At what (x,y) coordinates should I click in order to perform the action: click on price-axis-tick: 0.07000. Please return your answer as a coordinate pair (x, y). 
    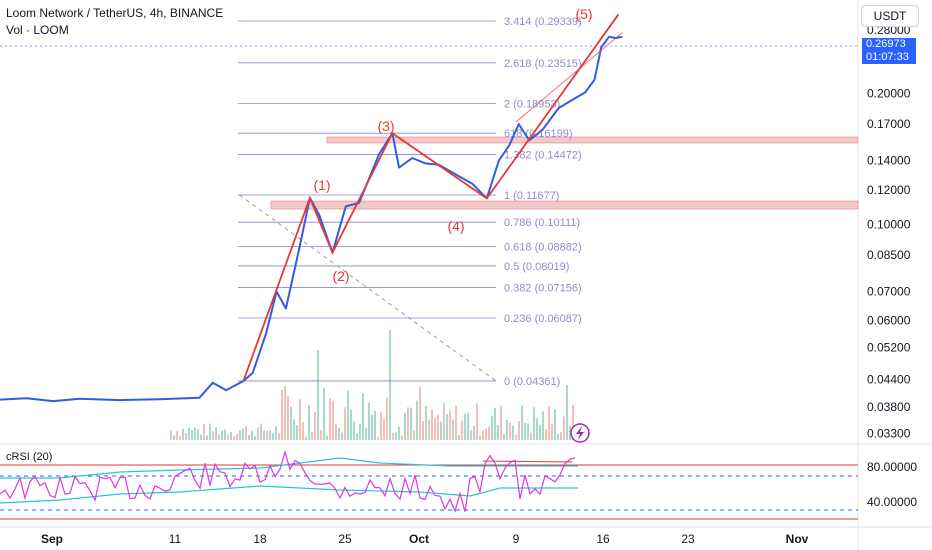
    Looking at the image, I should click on (889, 292).